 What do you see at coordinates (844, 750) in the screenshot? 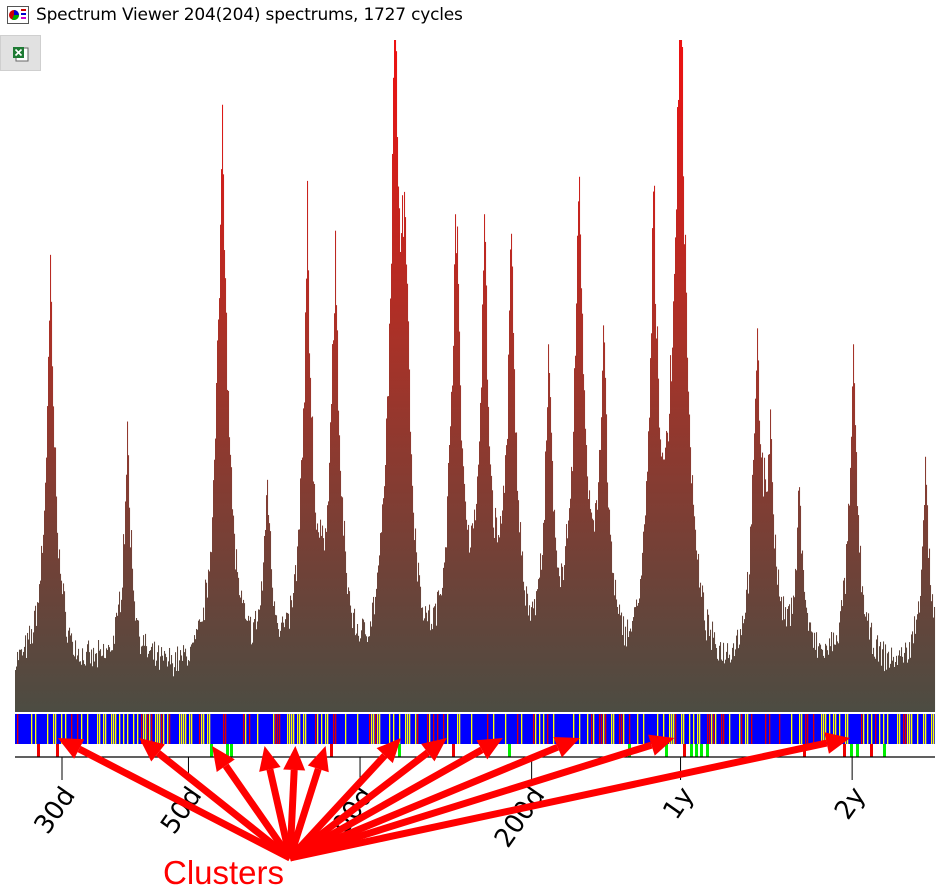
I see `cluster-marker` at bounding box center [844, 750].